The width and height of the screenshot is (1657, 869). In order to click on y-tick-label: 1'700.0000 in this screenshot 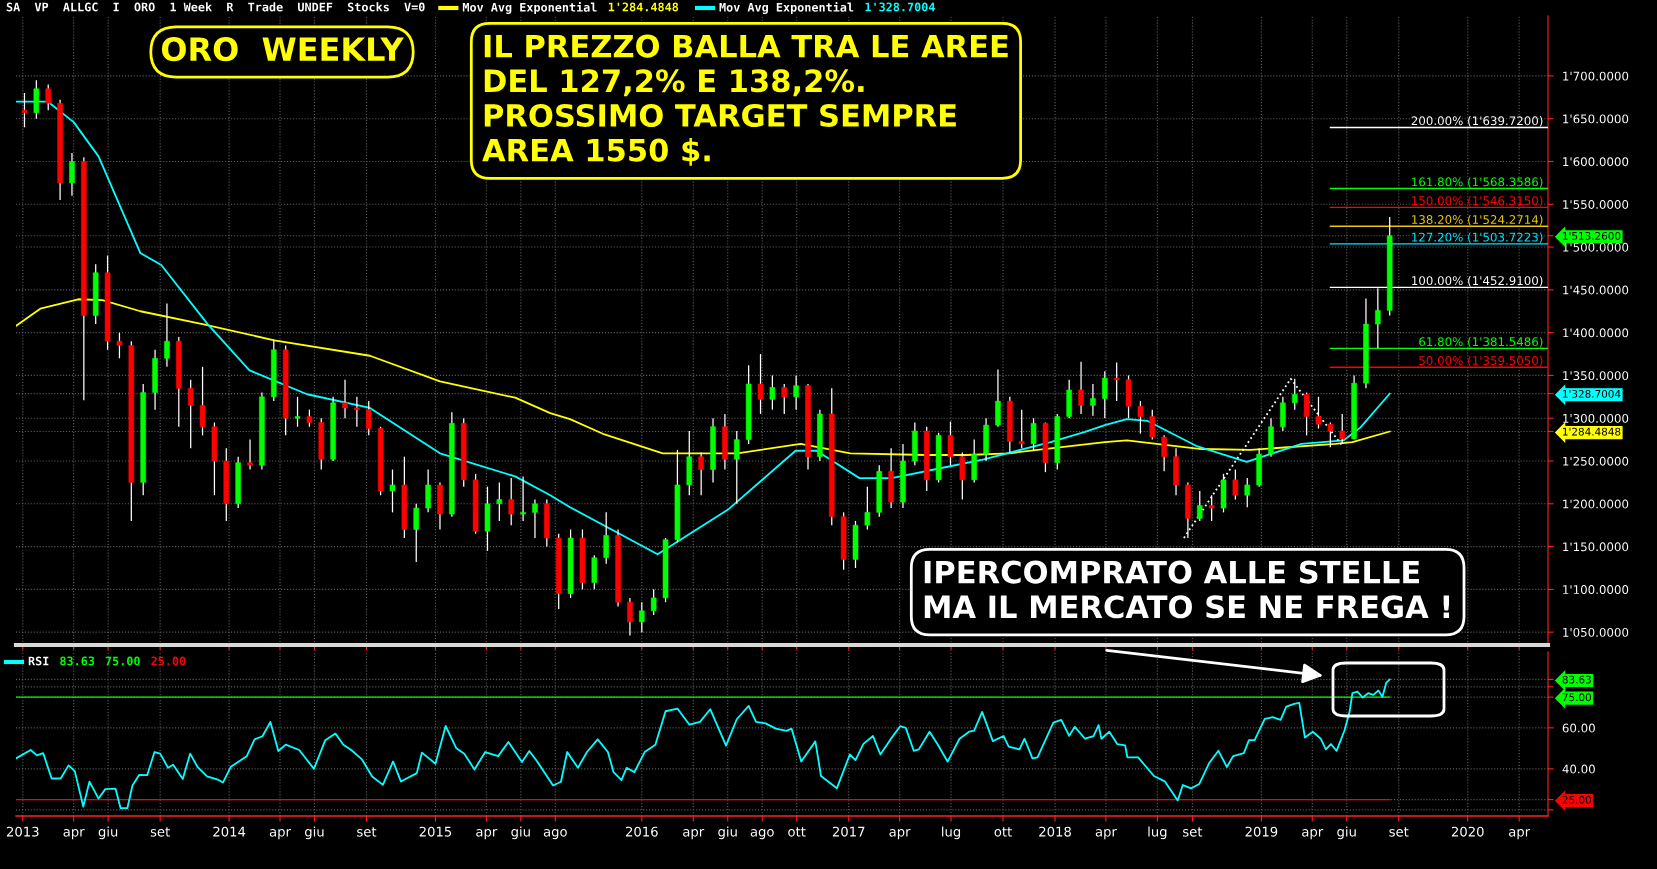, I will do `click(1596, 76)`.